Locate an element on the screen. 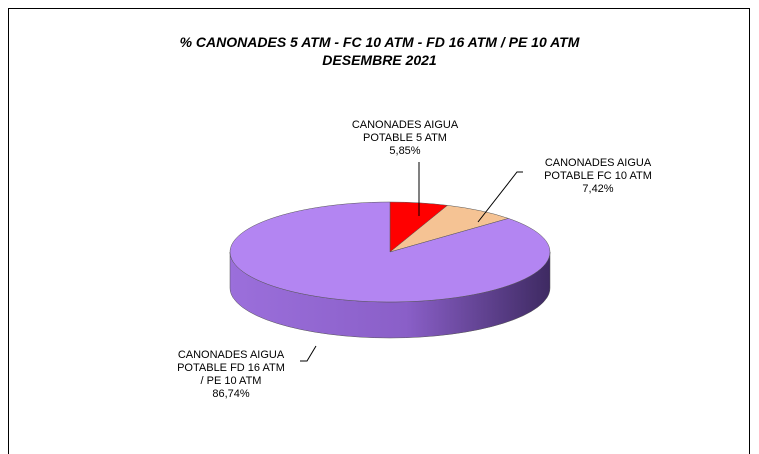  slice-value-label: 5,85% is located at coordinates (405, 151).